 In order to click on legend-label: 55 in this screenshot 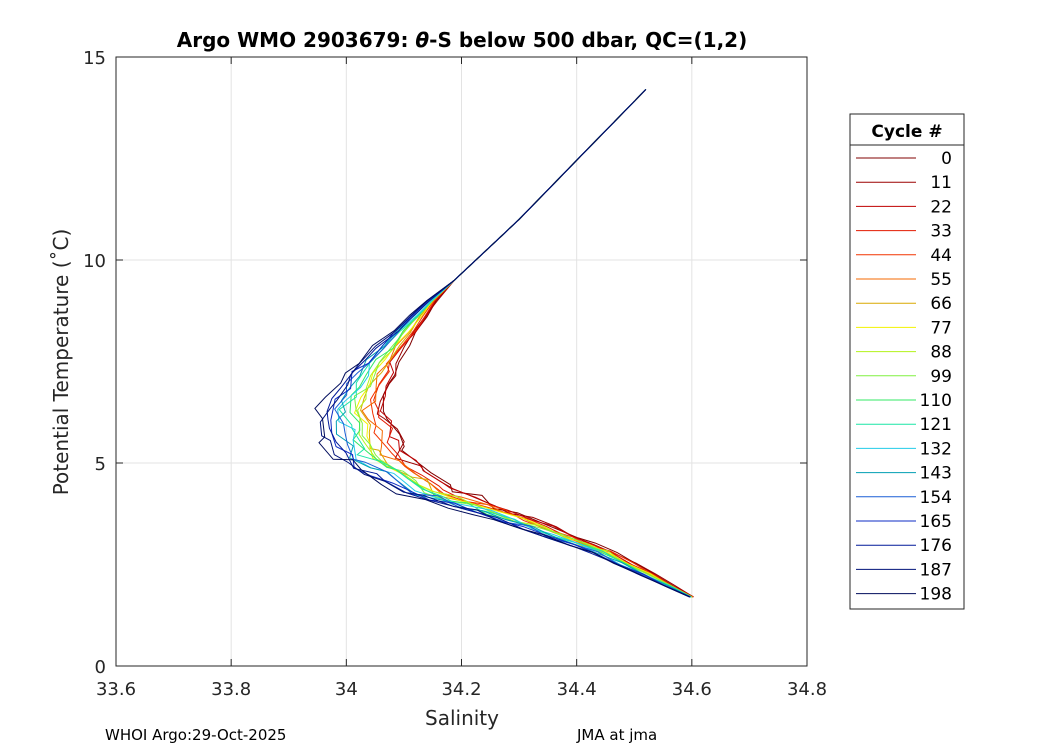, I will do `click(941, 280)`.